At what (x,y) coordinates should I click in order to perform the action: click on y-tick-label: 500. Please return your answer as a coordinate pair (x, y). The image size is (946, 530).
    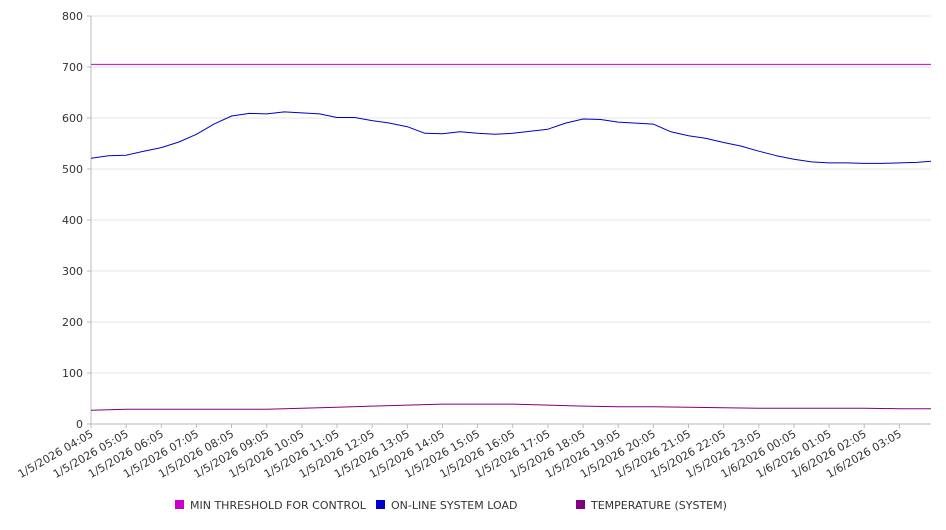
    Looking at the image, I should click on (72, 169).